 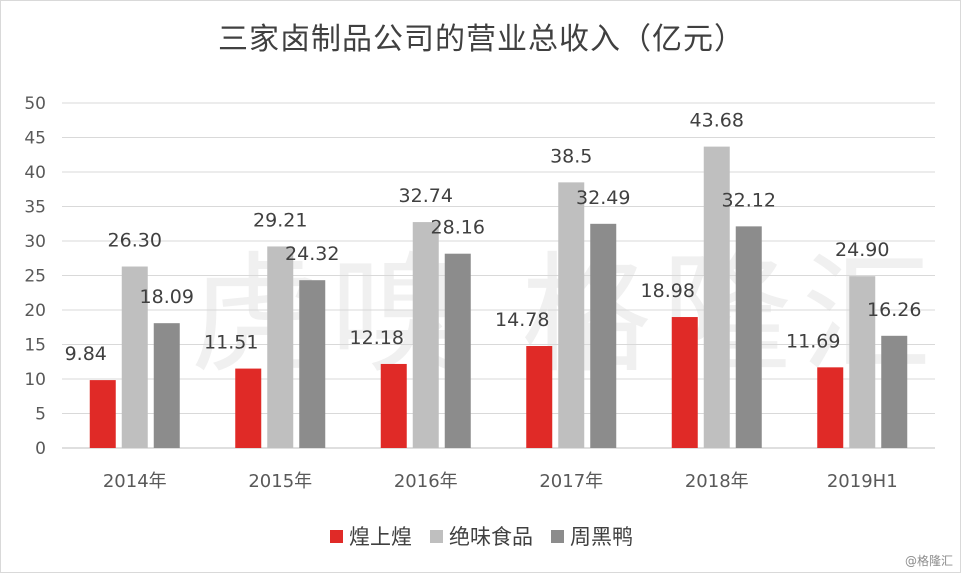 What do you see at coordinates (894, 310) in the screenshot?
I see `data-label-2-5: 16.26` at bounding box center [894, 310].